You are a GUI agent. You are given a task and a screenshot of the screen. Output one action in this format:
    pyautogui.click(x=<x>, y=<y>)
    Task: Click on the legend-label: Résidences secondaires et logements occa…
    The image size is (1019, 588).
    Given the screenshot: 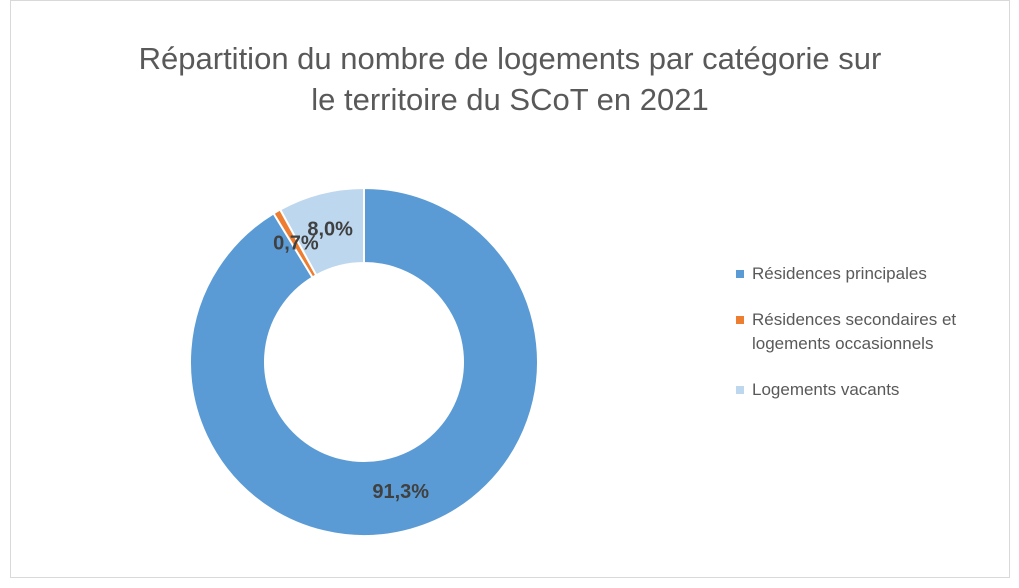 What is the action you would take?
    pyautogui.click(x=854, y=331)
    